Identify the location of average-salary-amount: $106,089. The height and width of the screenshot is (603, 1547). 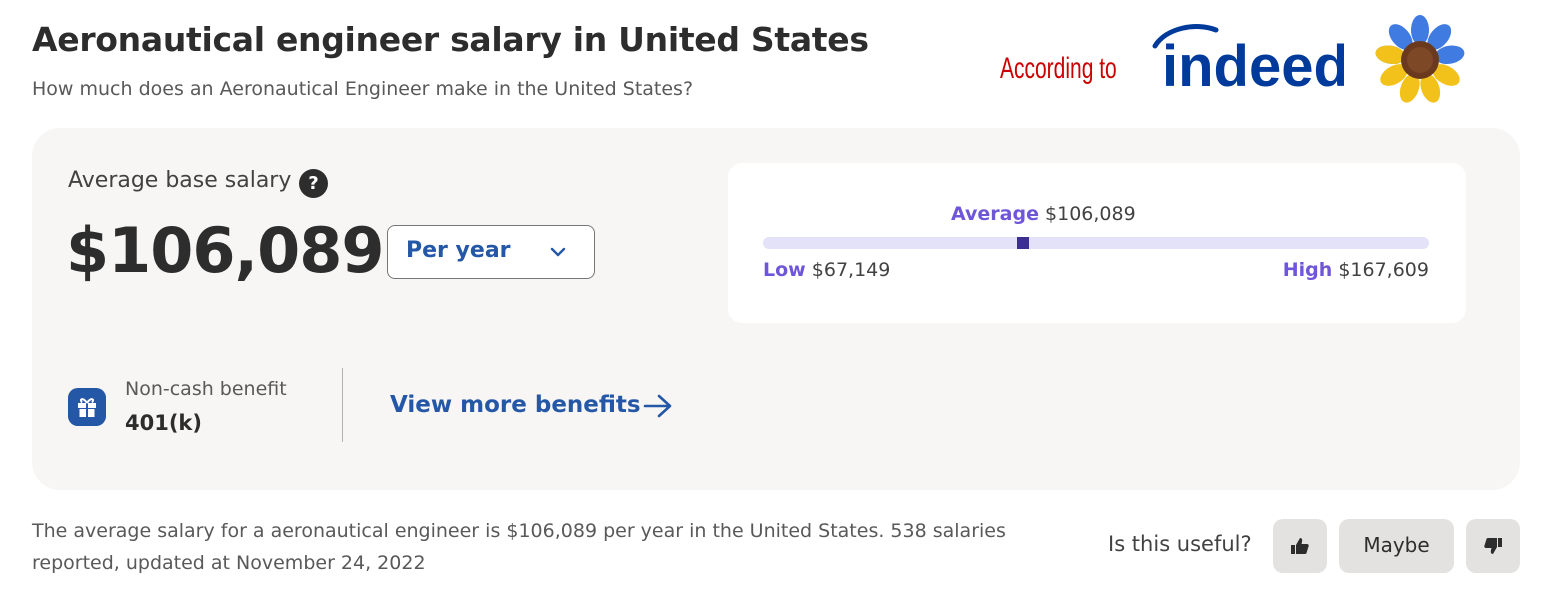
(225, 250).